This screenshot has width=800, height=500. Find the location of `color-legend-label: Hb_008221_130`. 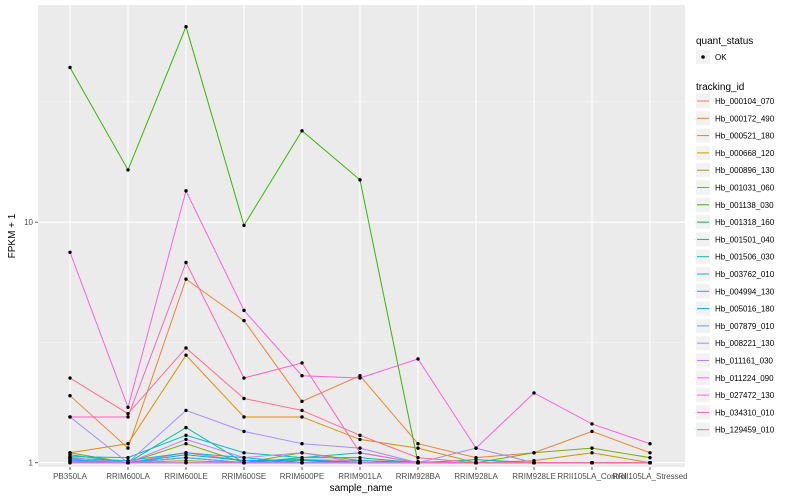

color-legend-label: Hb_008221_130 is located at coordinates (745, 343).